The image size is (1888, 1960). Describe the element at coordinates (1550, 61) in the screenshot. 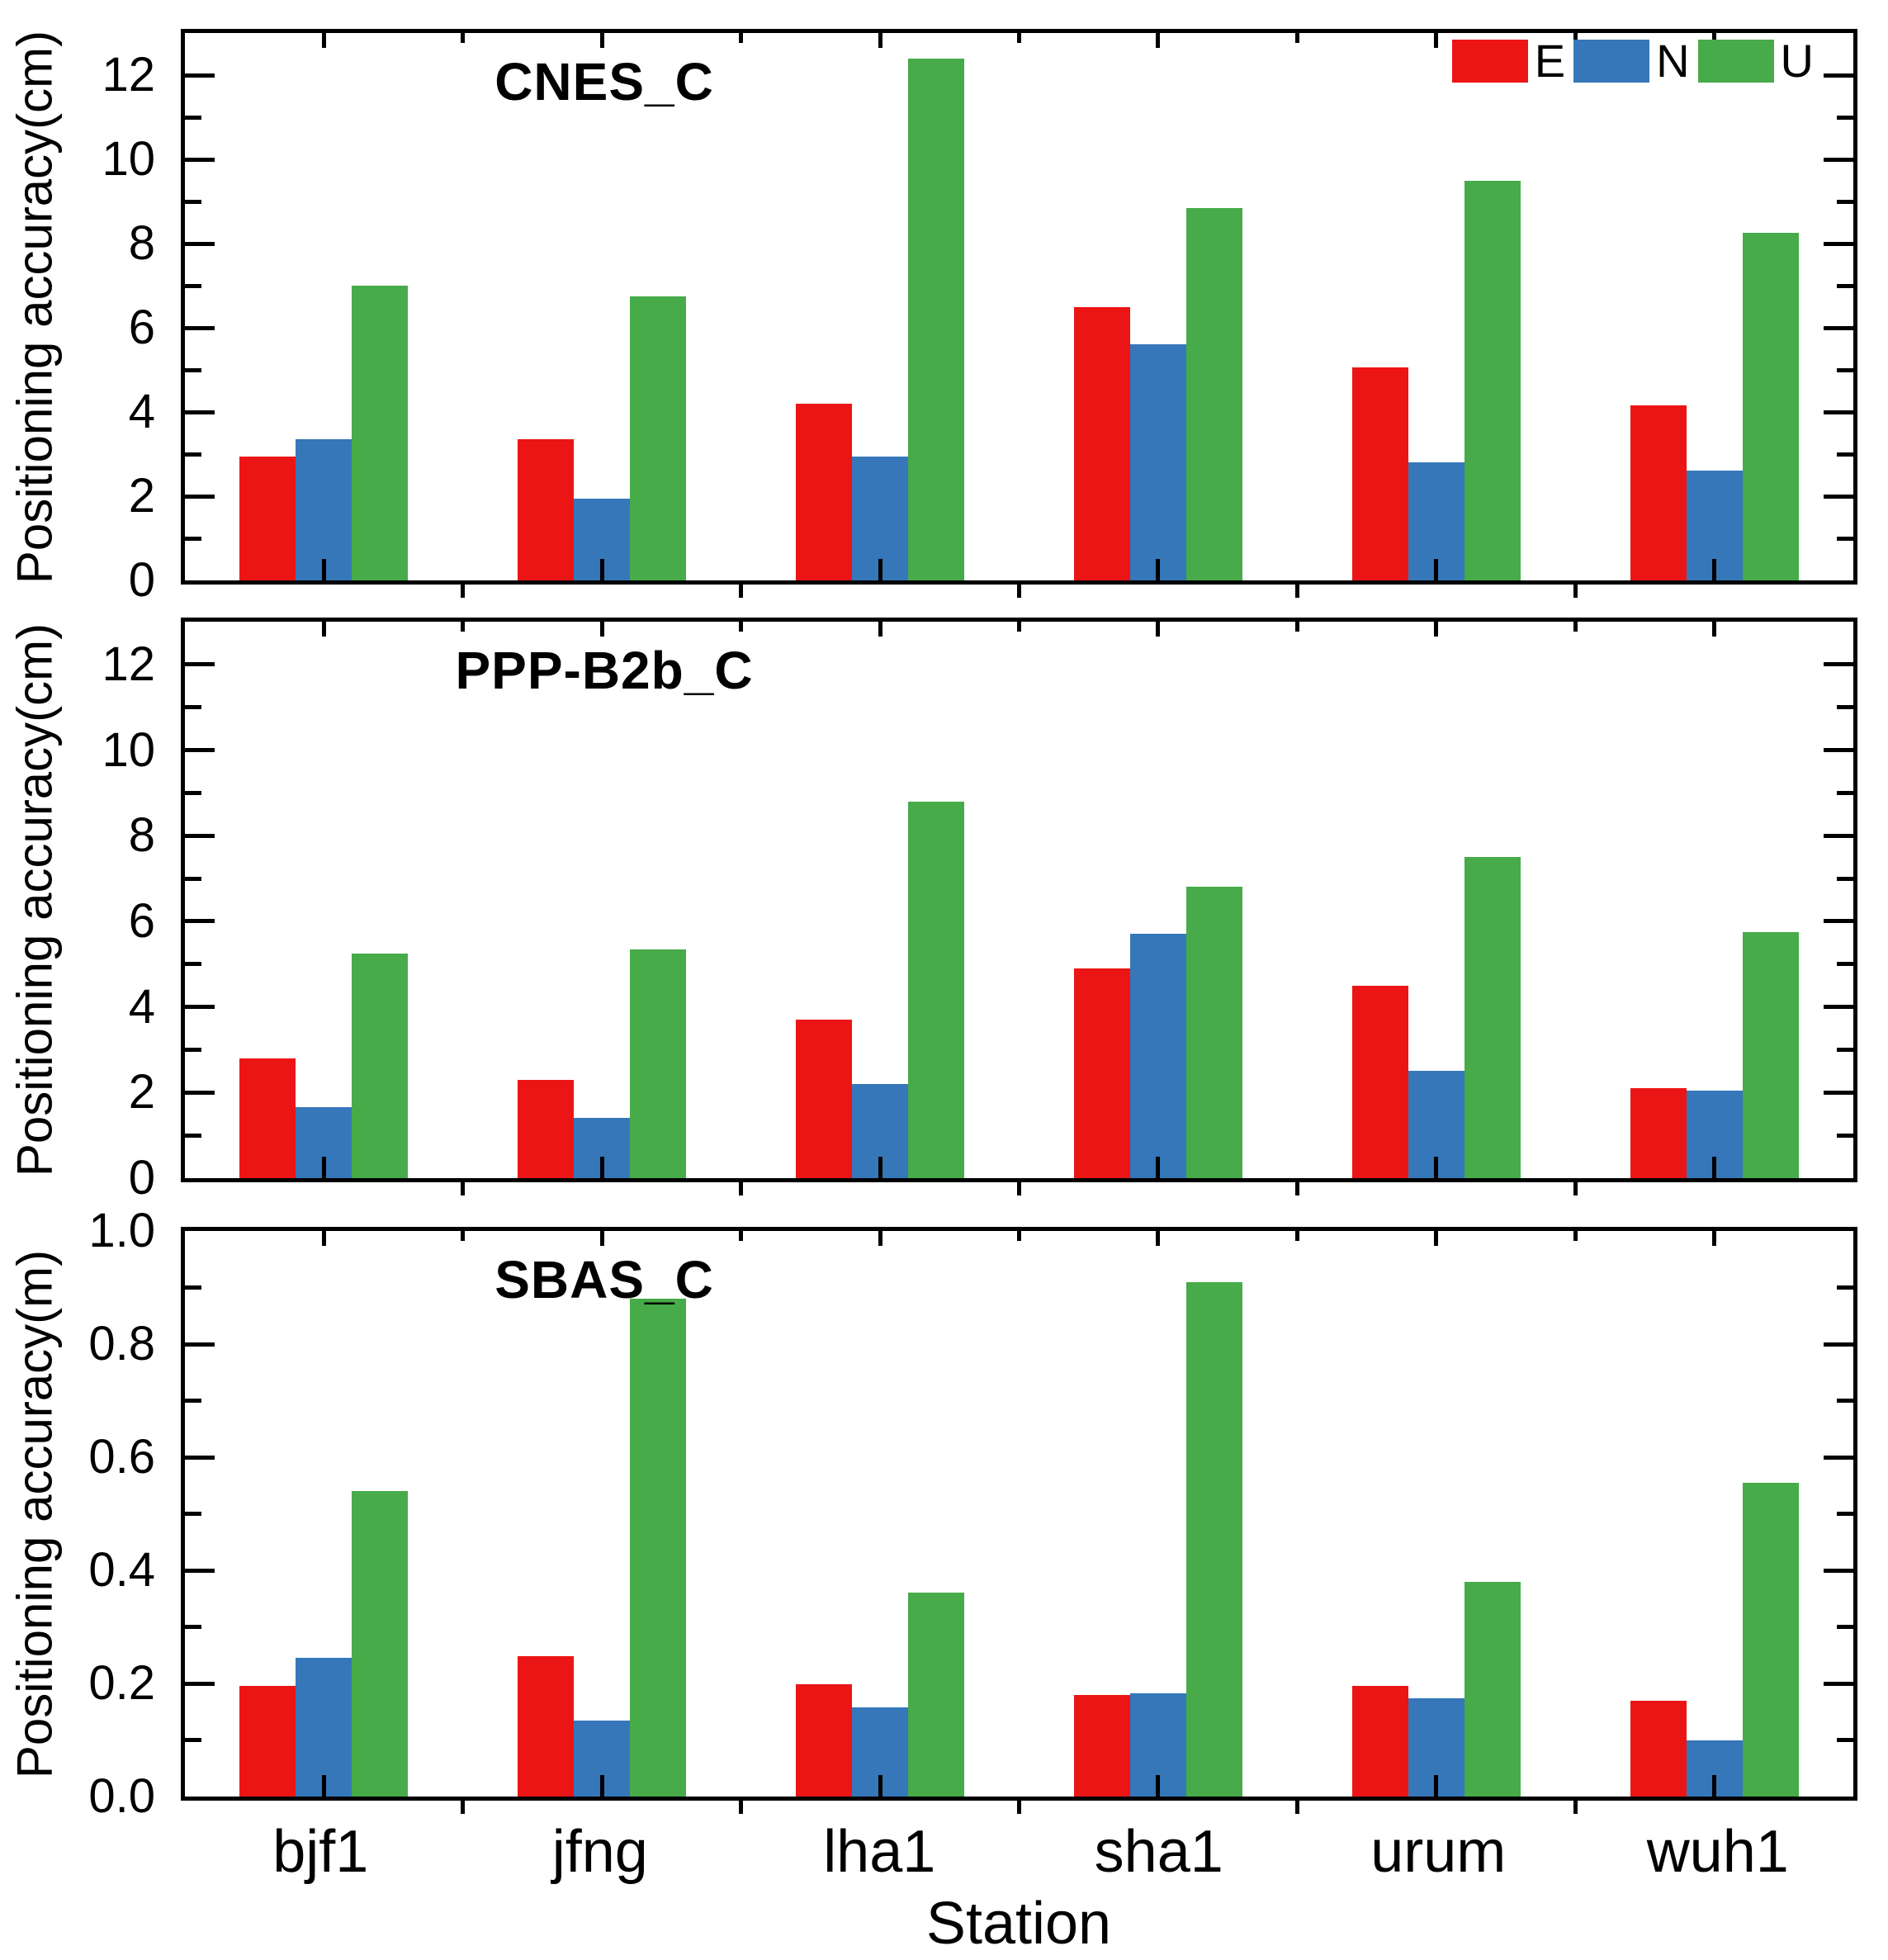

I see `legend-label-east: E` at that location.